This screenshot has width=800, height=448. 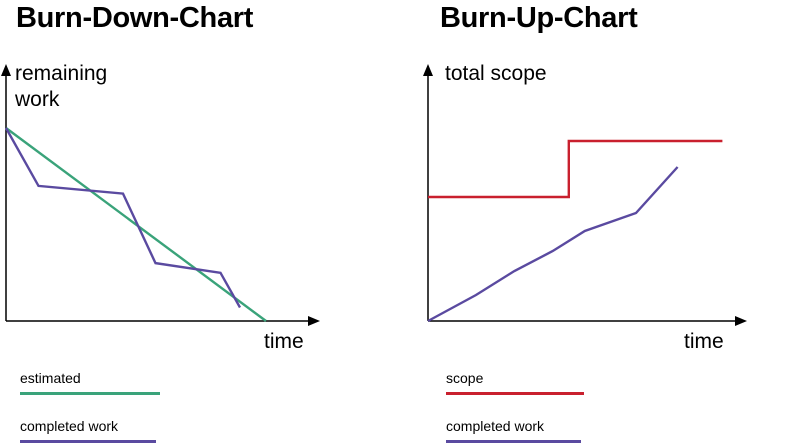 What do you see at coordinates (539, 18) in the screenshot?
I see `chart-title: Burn-Up-Chart` at bounding box center [539, 18].